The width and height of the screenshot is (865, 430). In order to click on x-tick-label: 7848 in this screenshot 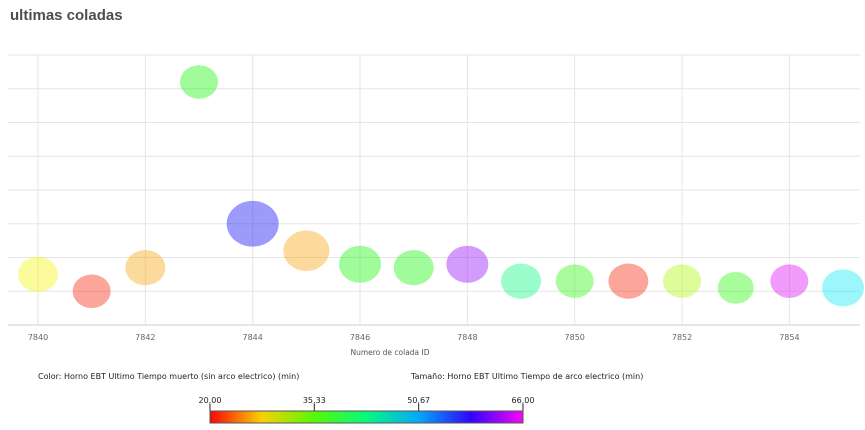, I will do `click(467, 337)`.